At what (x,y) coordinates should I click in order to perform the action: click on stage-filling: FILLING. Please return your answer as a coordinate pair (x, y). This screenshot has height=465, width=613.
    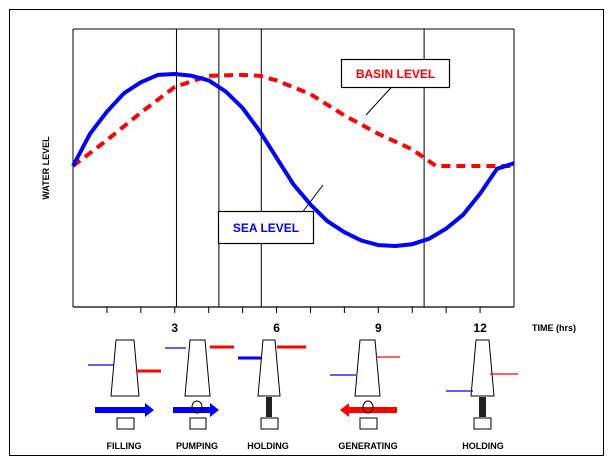
    Looking at the image, I should click on (124, 395).